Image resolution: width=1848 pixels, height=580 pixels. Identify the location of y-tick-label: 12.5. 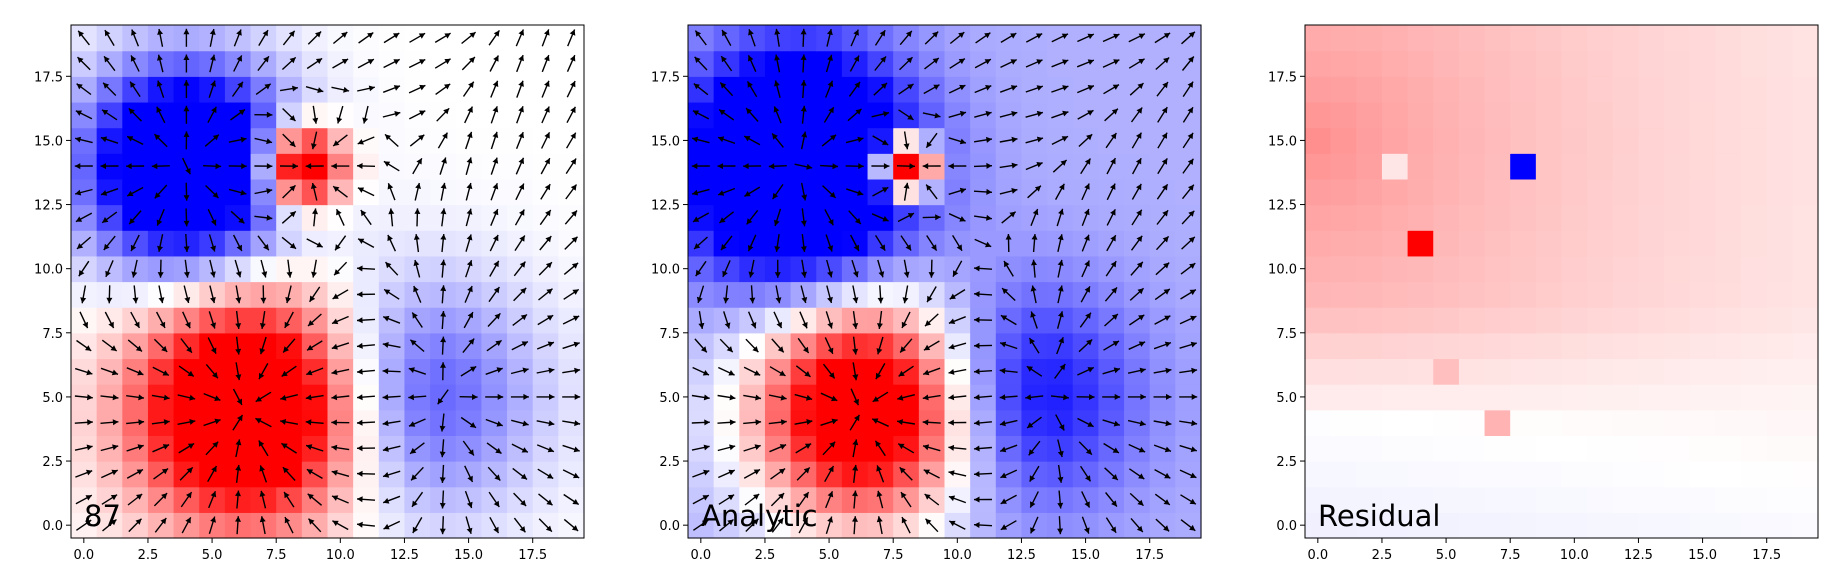
(665, 206).